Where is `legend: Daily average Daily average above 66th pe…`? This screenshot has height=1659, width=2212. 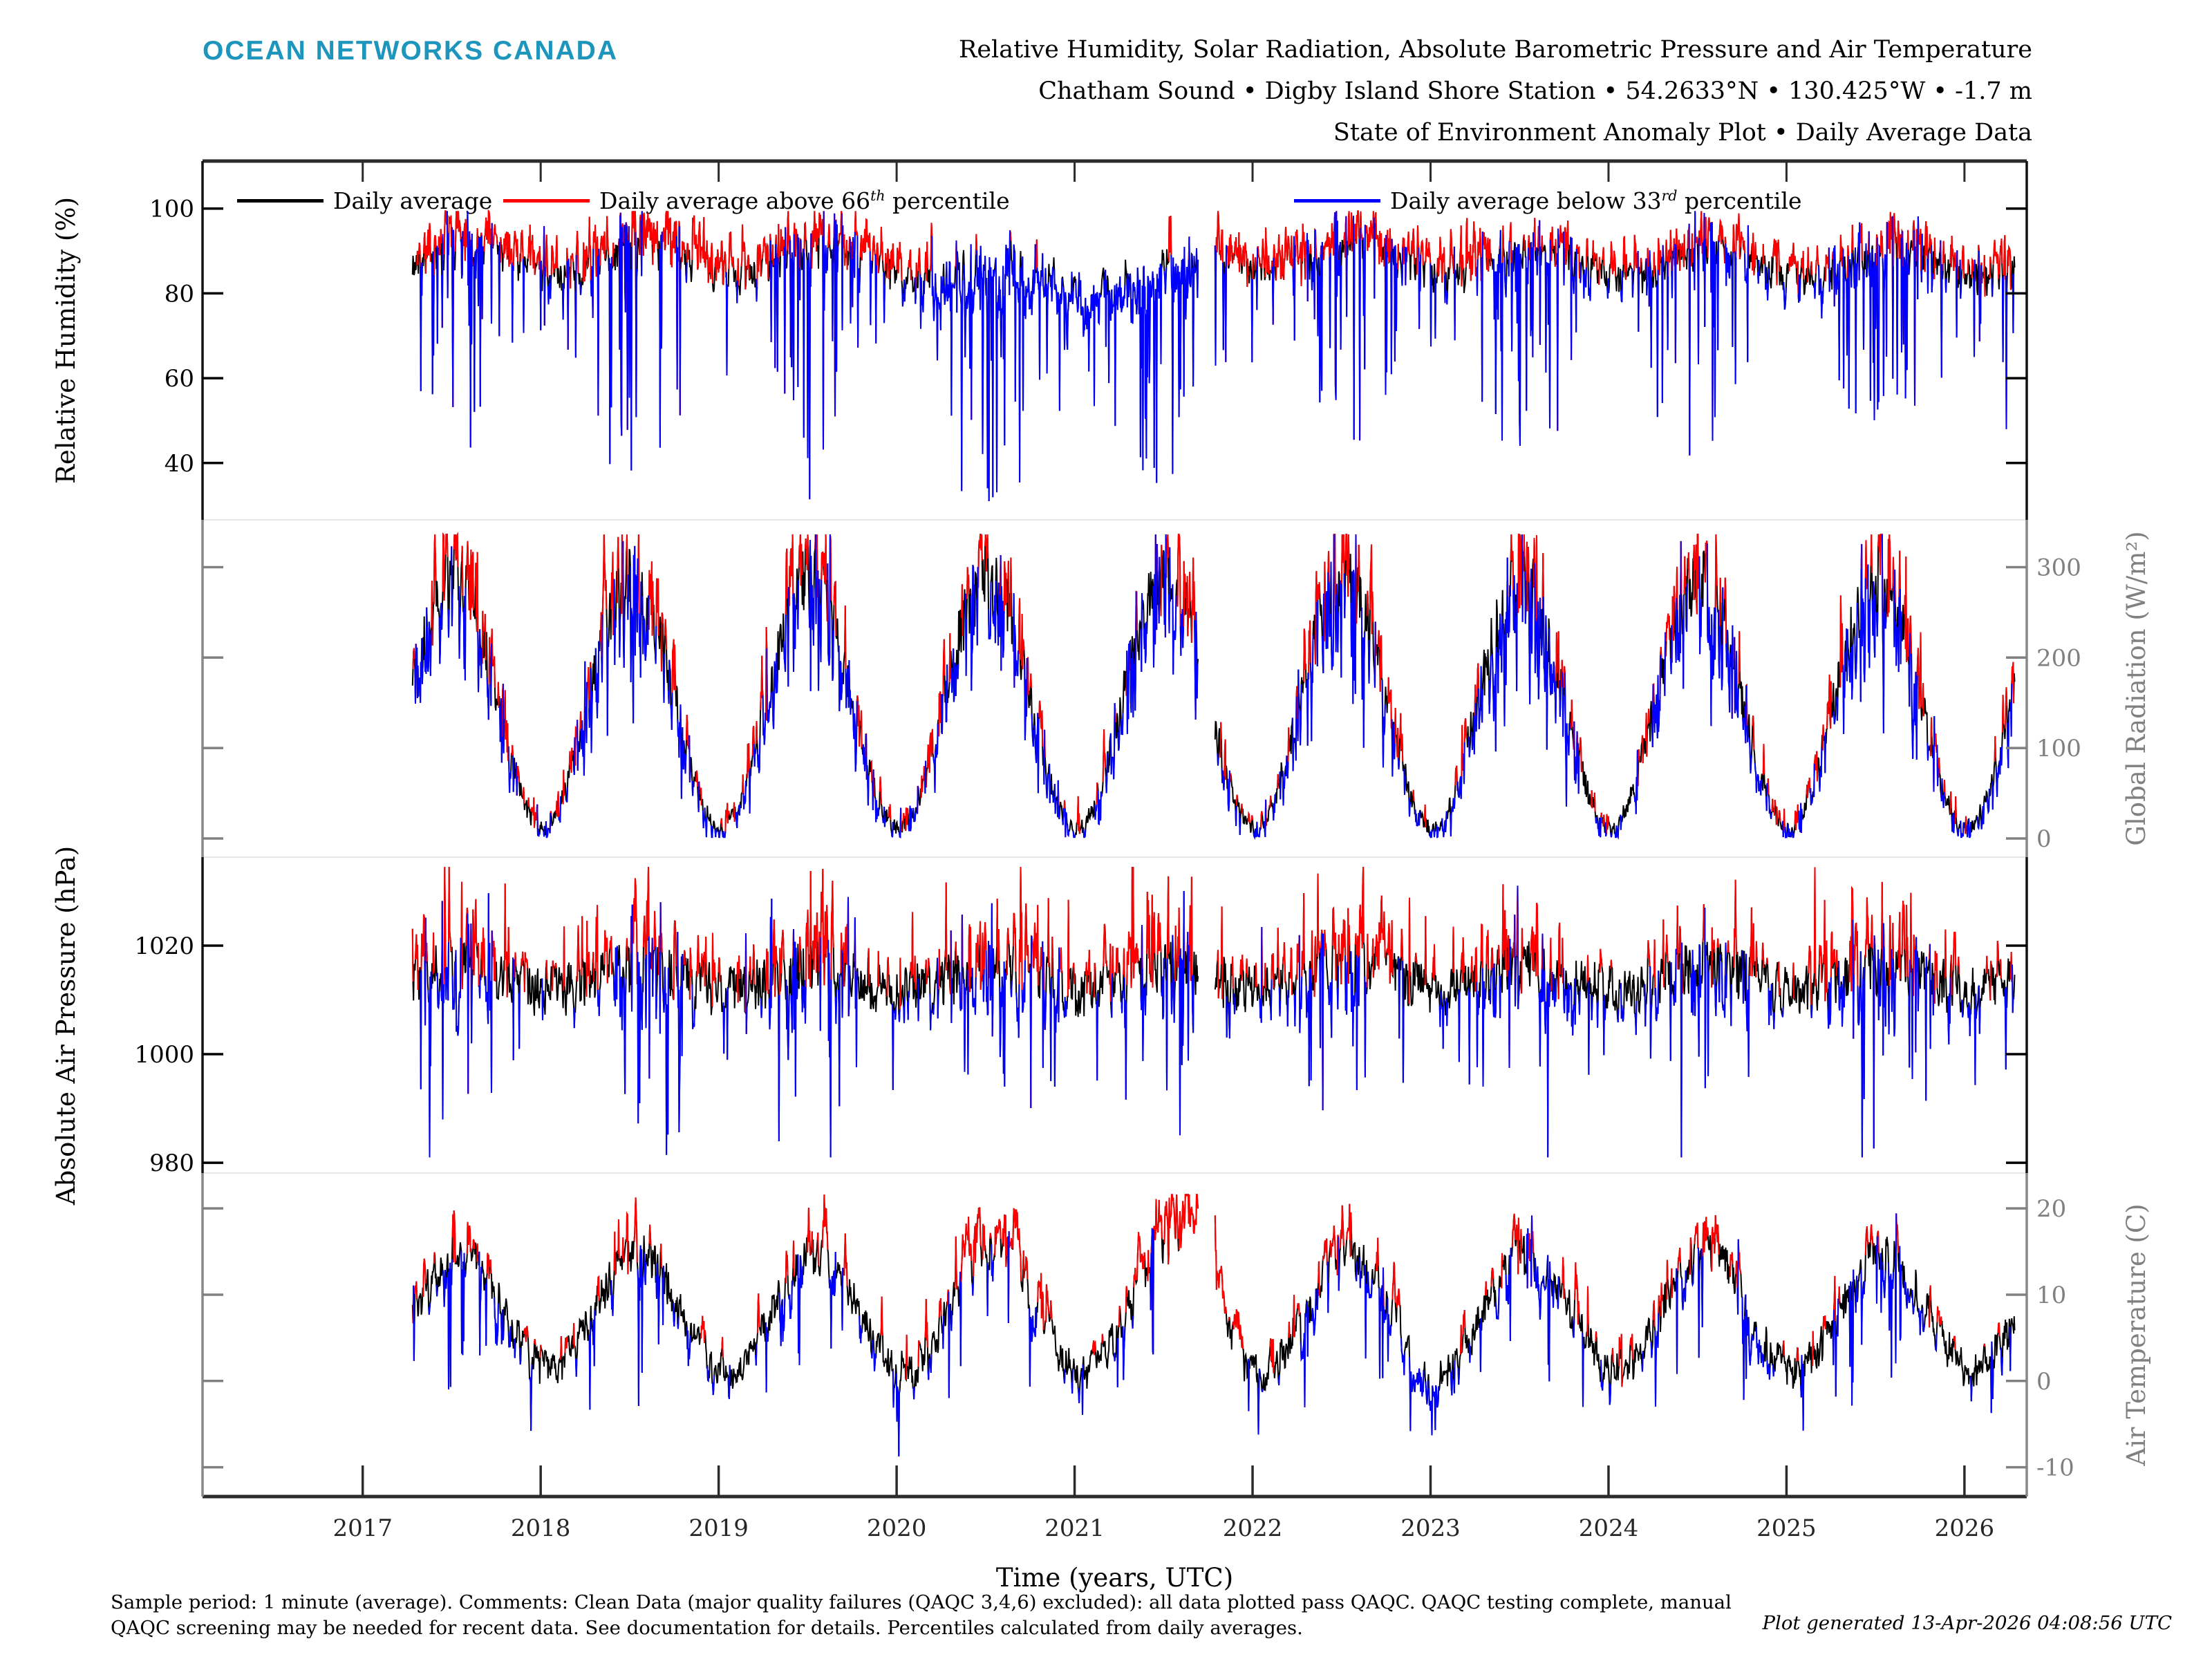
legend: Daily average Daily average above 66th pe… is located at coordinates (1106, 201).